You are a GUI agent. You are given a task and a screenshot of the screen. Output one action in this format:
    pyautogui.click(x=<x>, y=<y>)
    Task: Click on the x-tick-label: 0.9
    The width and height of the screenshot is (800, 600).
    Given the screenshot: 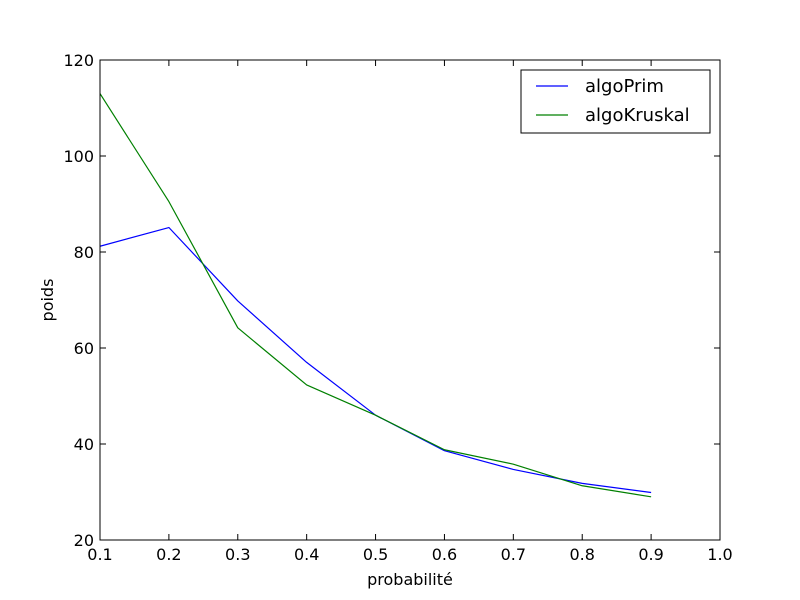 What is the action you would take?
    pyautogui.click(x=650, y=554)
    